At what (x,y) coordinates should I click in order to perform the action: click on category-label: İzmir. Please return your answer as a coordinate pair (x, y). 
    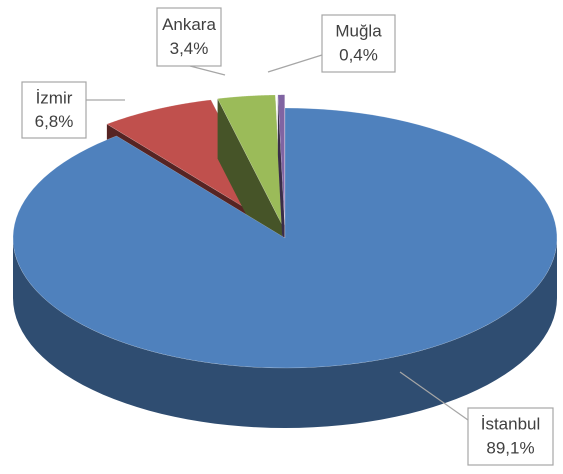
    Looking at the image, I should click on (54, 97).